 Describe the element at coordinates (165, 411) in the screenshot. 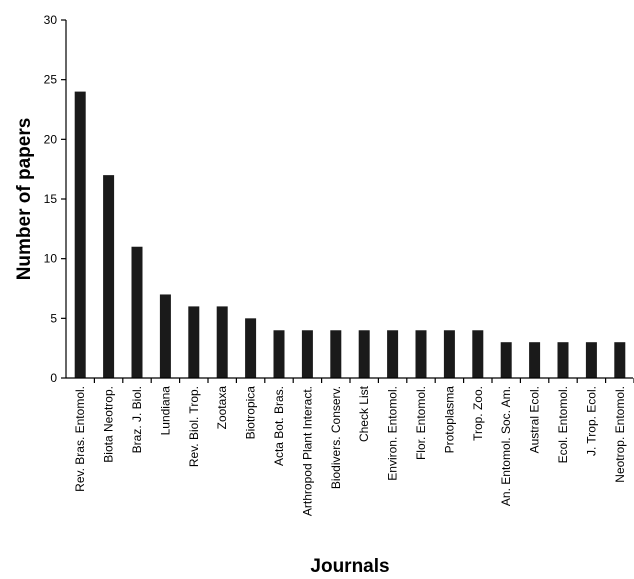

I see `x-category-label: Lundiana` at that location.